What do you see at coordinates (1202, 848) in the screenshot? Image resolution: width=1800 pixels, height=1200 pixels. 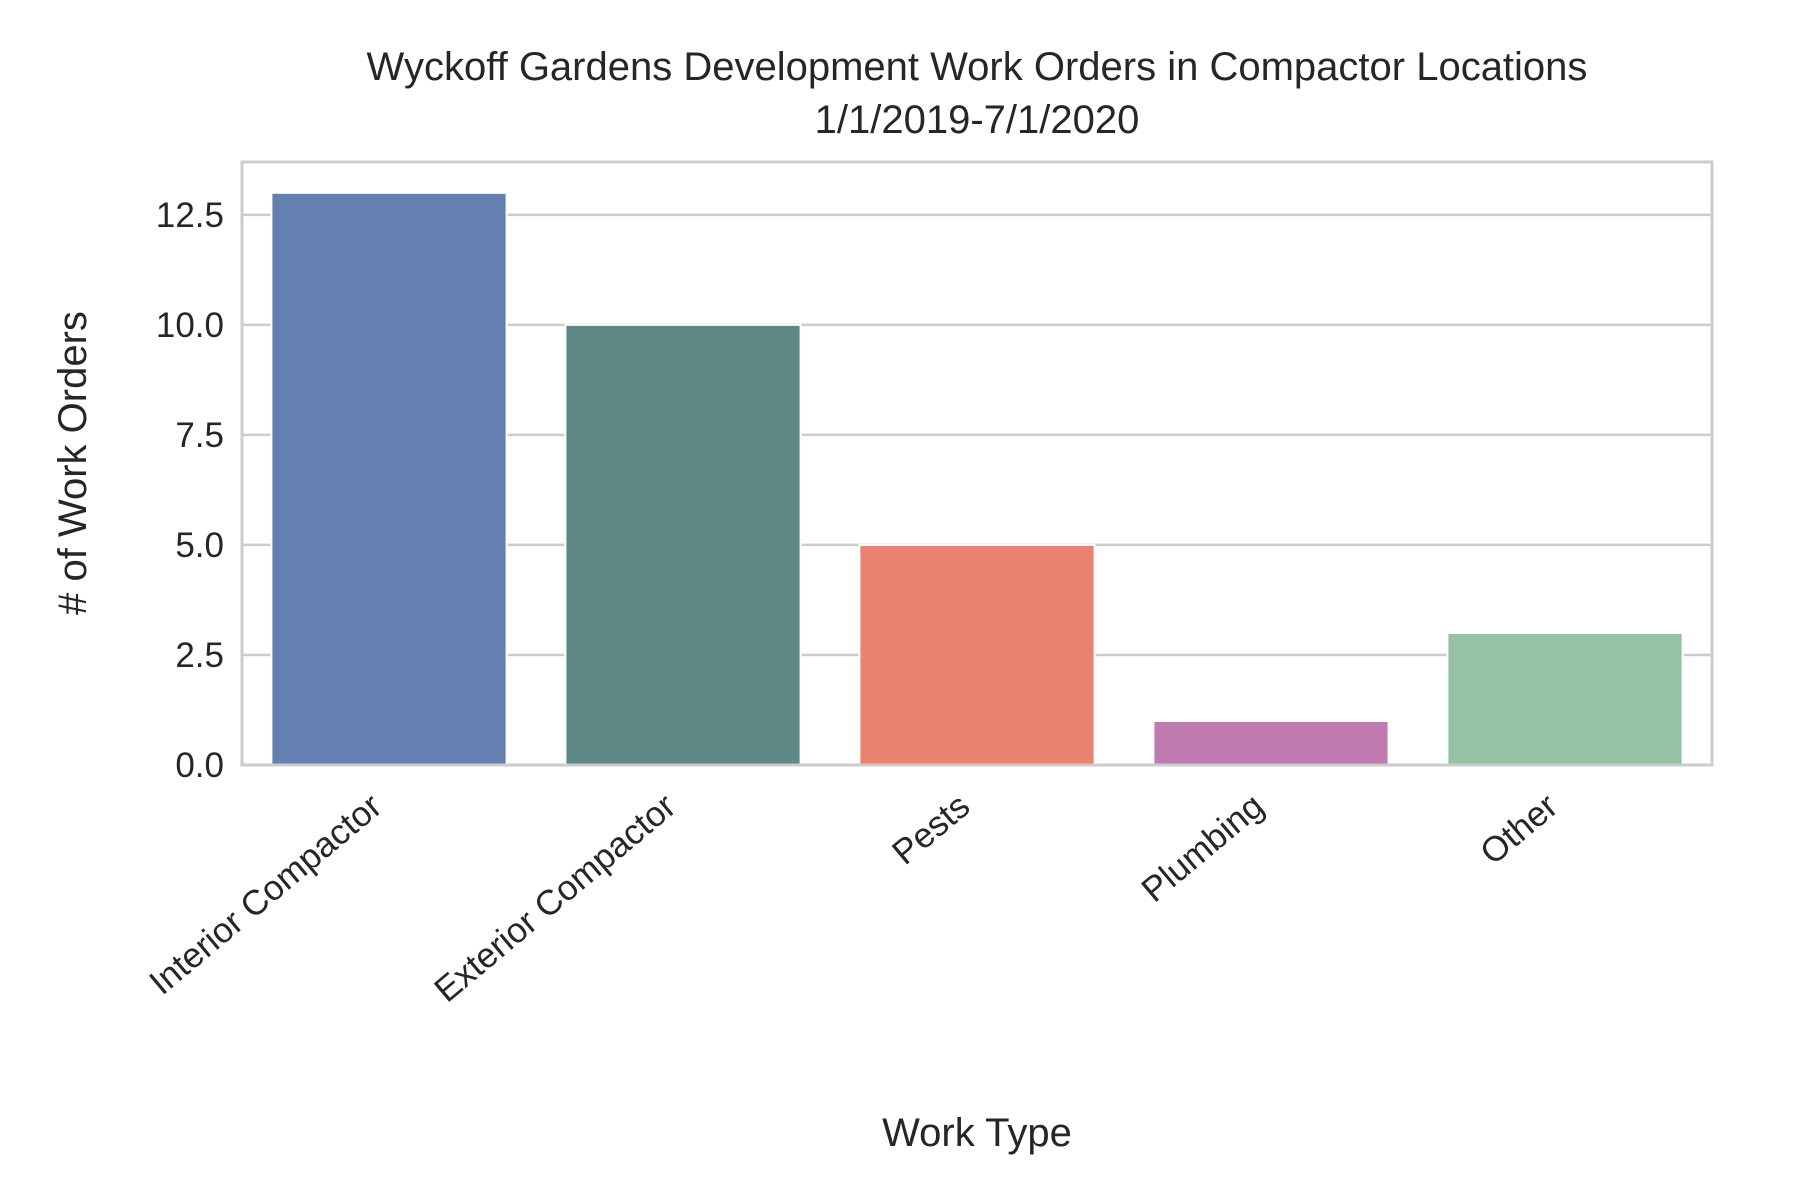 I see `x-tick-label: Plumbing` at bounding box center [1202, 848].